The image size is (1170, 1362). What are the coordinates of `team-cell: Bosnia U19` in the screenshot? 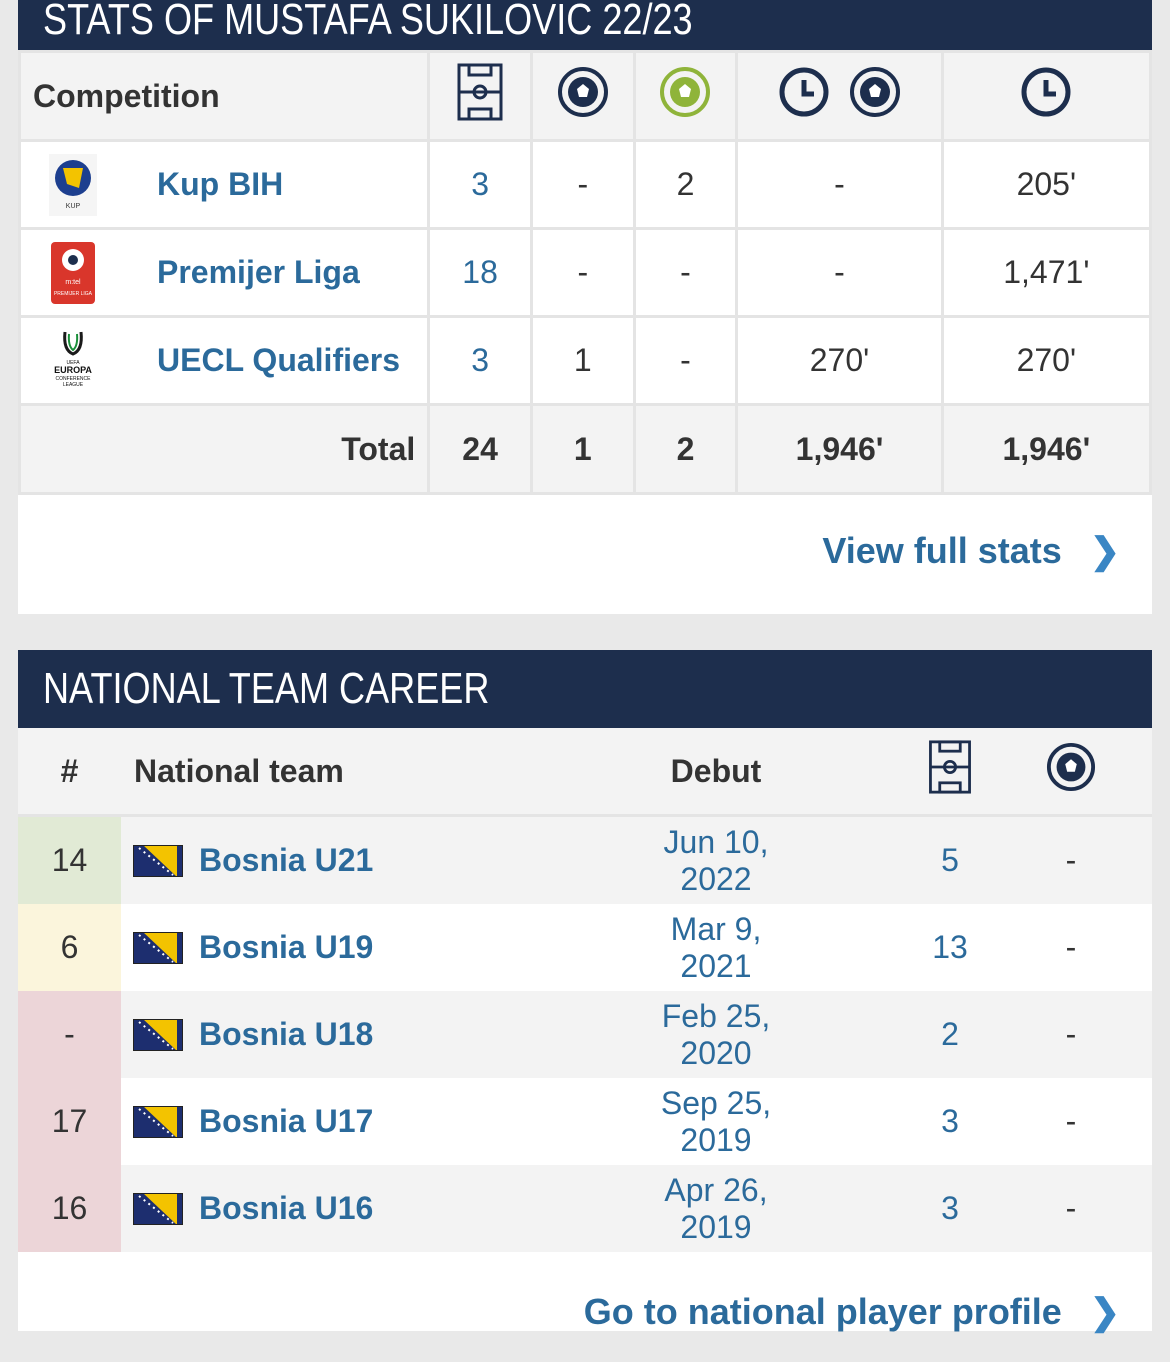 It's located at (358, 947).